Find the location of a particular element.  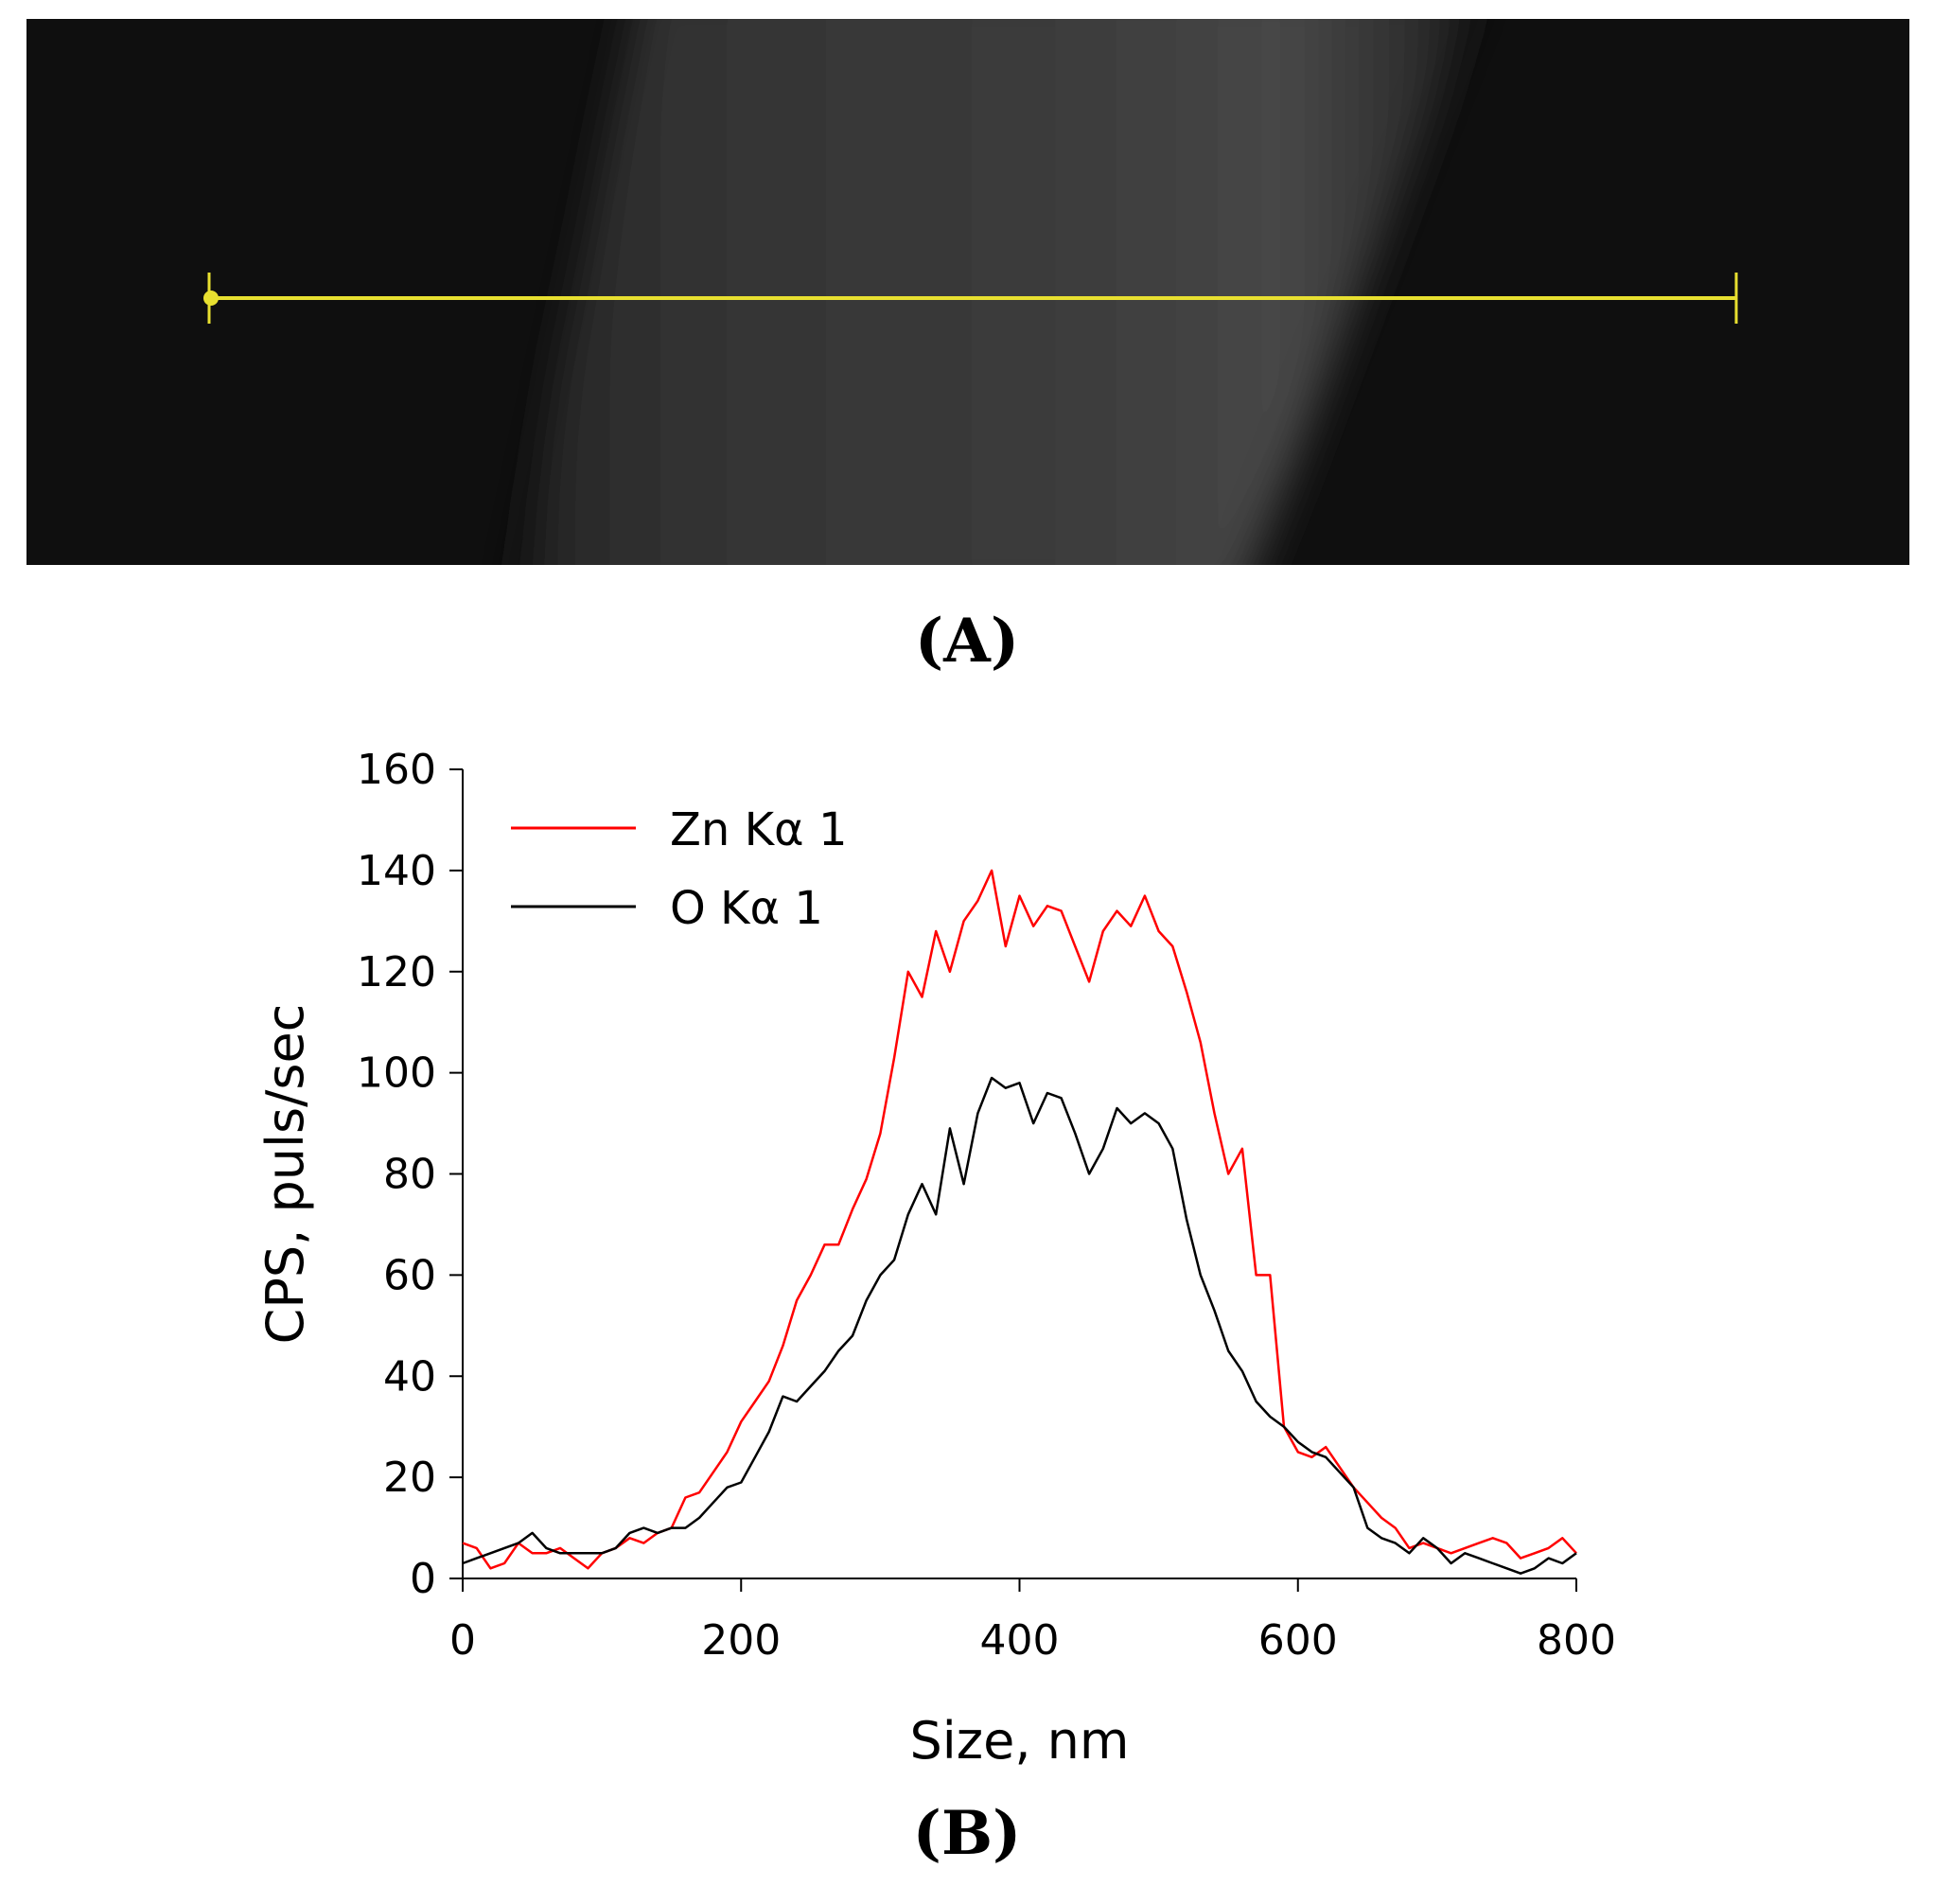

x-tick-label: 600 is located at coordinates (1298, 1640).